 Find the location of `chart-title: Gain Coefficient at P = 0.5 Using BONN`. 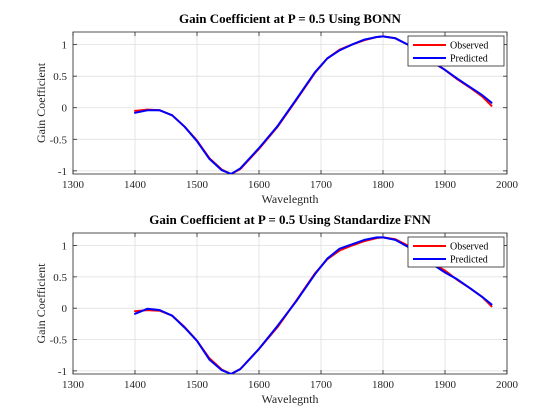

chart-title: Gain Coefficient at P = 0.5 Using BONN is located at coordinates (290, 18).